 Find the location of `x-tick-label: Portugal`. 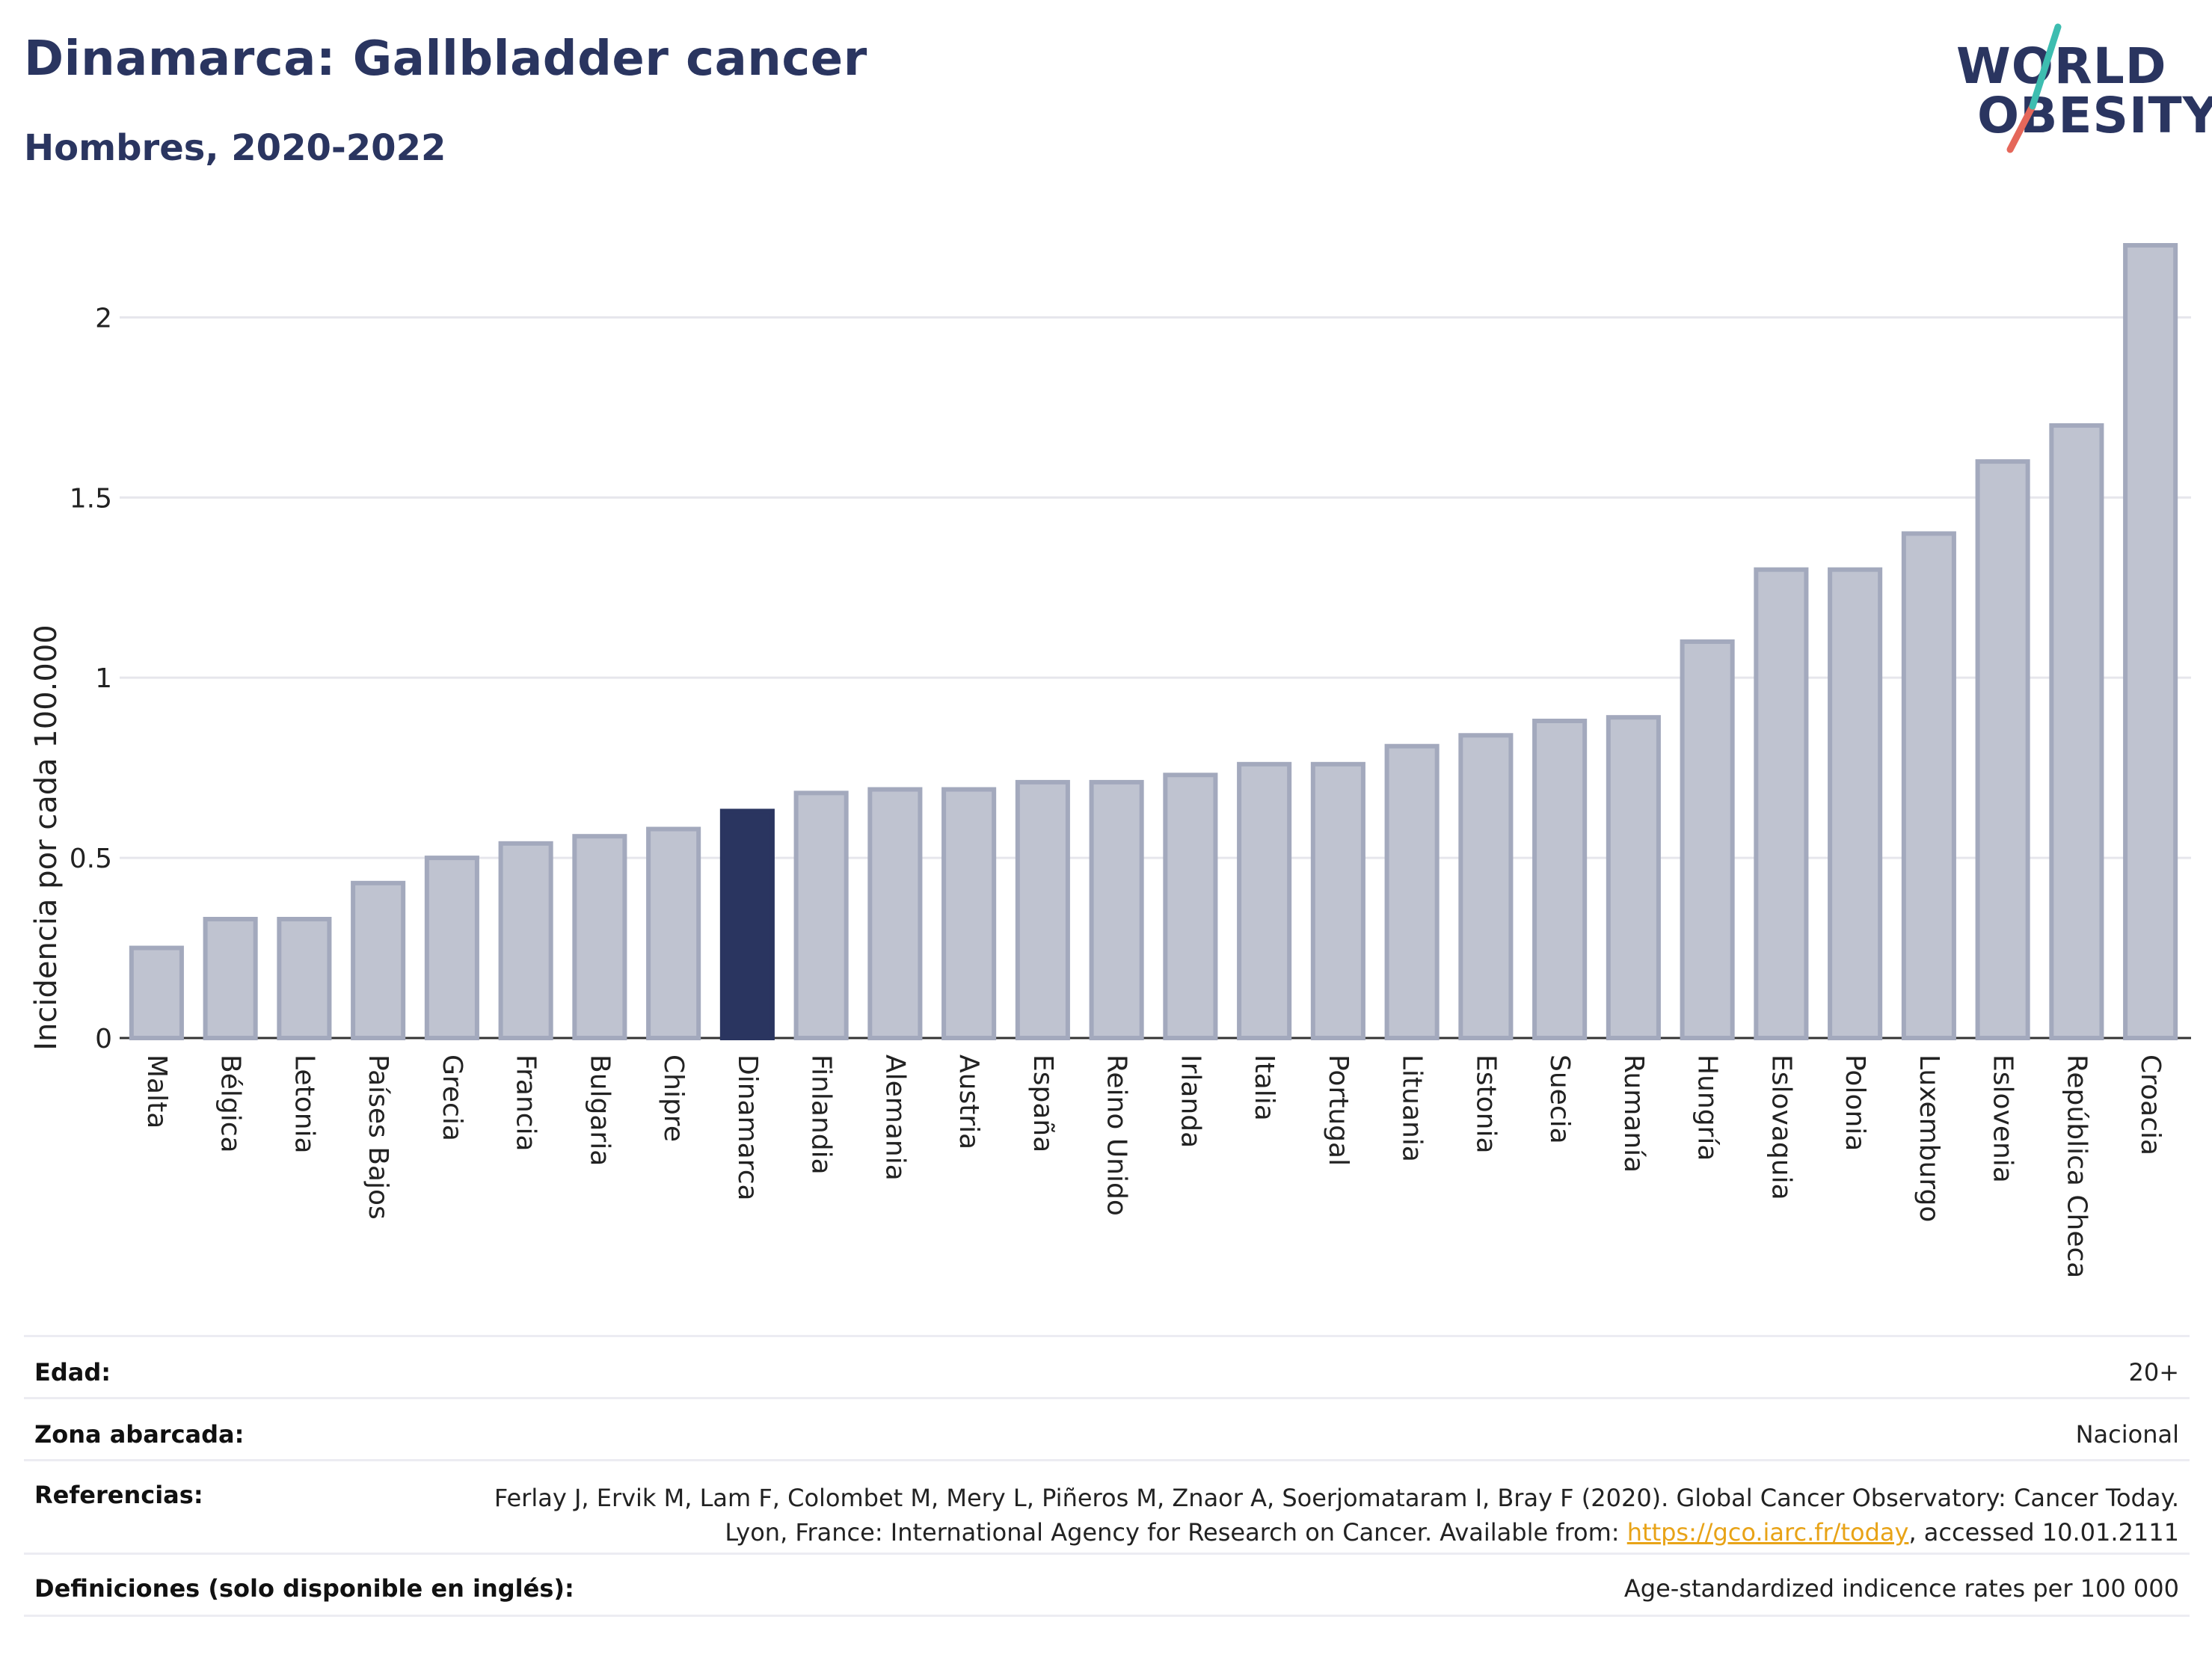

x-tick-label: Portugal is located at coordinates (1338, 1110).